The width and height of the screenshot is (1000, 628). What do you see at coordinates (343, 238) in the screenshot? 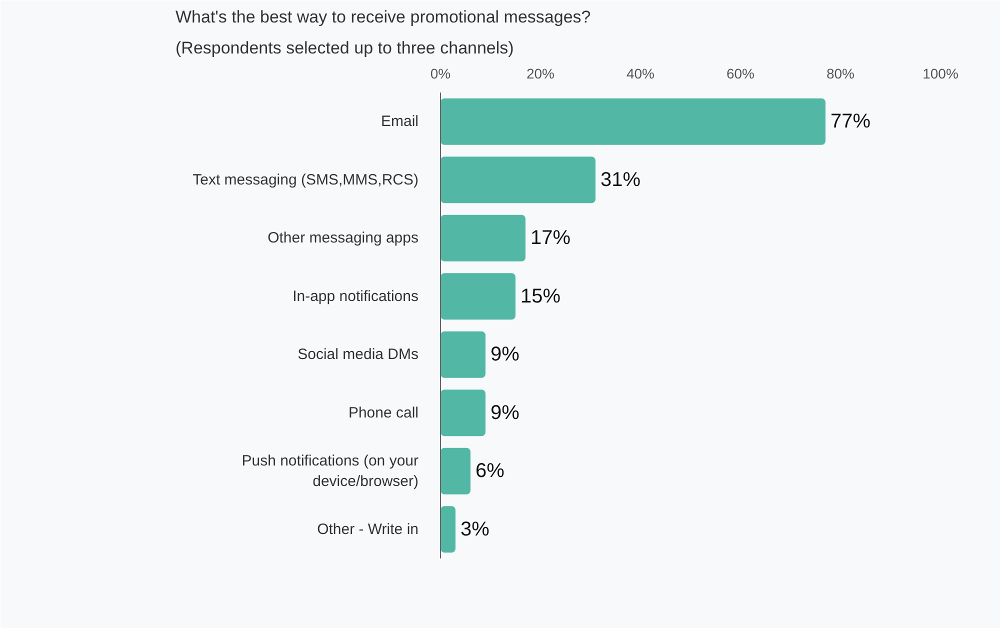
I see `y-tick-label: Other messaging apps` at bounding box center [343, 238].